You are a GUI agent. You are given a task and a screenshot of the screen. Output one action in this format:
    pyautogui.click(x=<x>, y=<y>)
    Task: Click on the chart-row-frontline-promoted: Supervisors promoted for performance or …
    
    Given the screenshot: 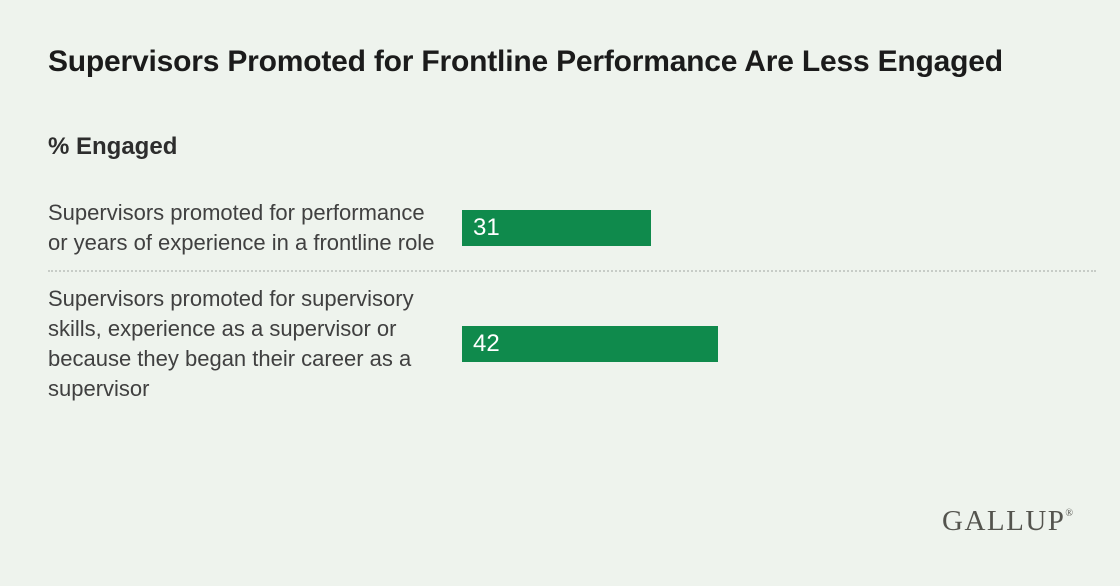 What is the action you would take?
    pyautogui.click(x=572, y=228)
    